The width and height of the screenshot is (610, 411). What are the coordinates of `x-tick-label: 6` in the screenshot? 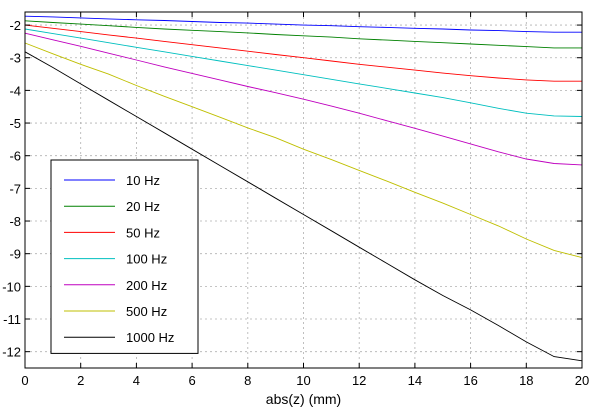 It's located at (191, 380).